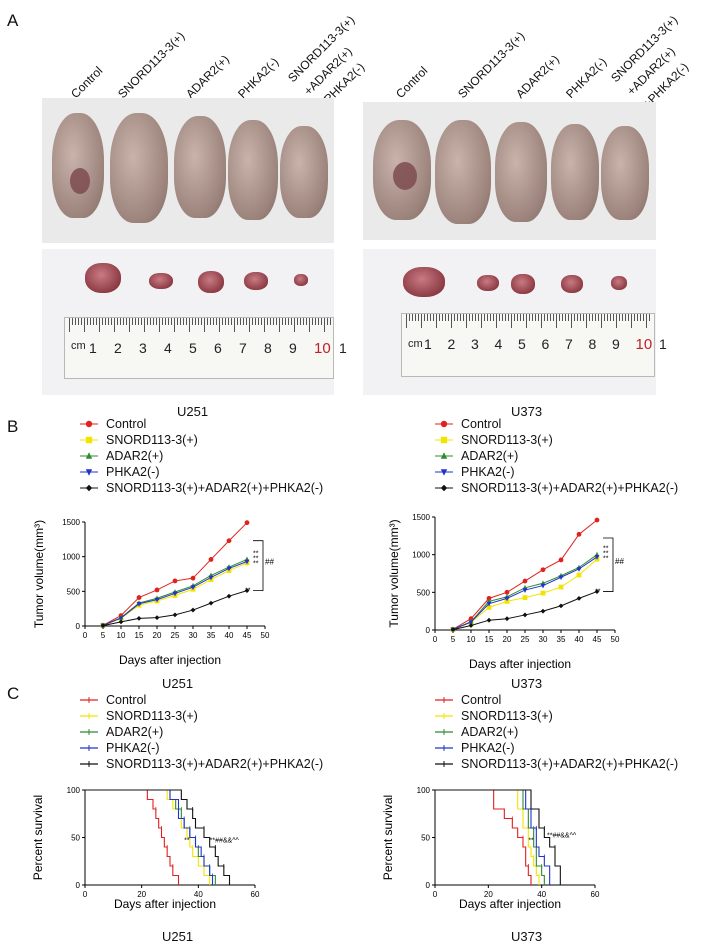 Image resolution: width=708 pixels, height=949 pixels. I want to click on y-tick-label: 50, so click(425, 838).